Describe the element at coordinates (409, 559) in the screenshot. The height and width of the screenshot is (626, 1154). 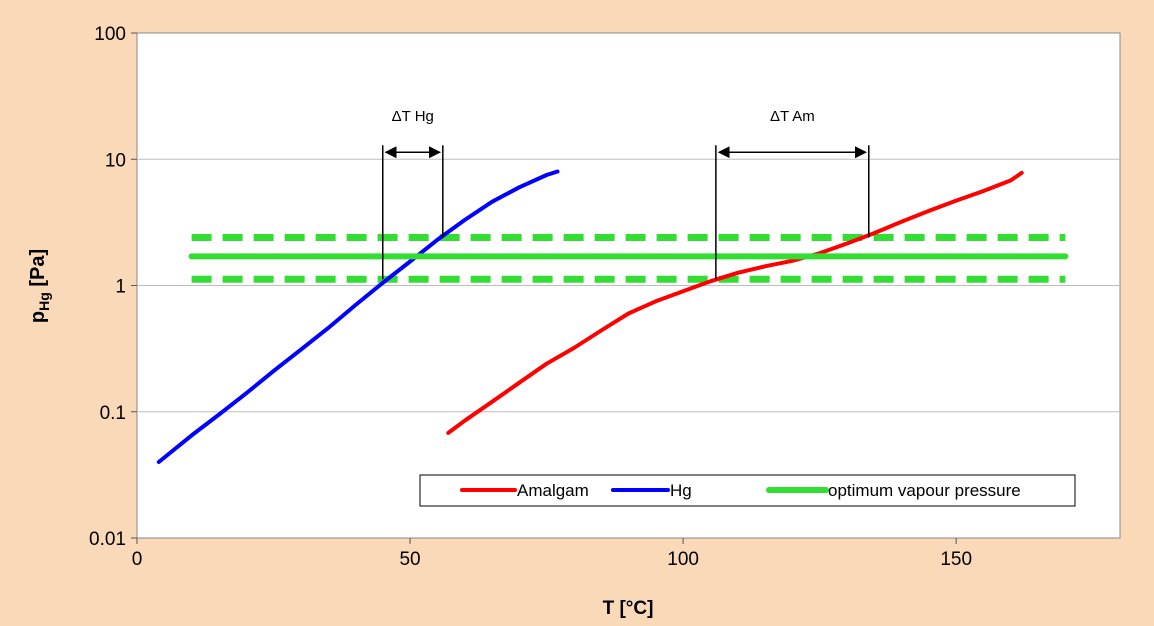
I see `x-tick-label: 50` at that location.